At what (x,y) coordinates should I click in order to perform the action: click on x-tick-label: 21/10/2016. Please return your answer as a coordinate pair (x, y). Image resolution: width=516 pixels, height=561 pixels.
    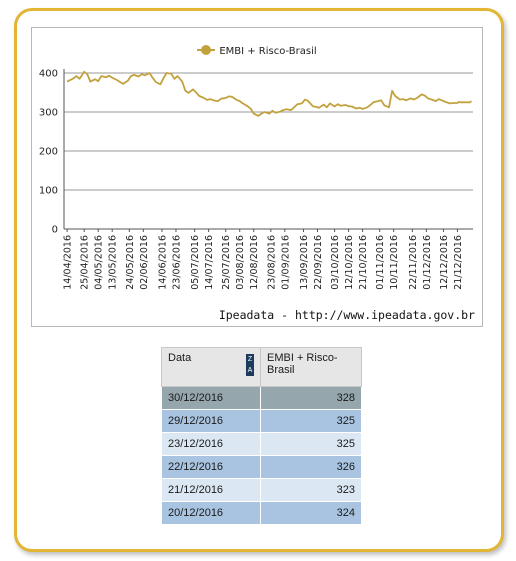
    Looking at the image, I should click on (363, 262).